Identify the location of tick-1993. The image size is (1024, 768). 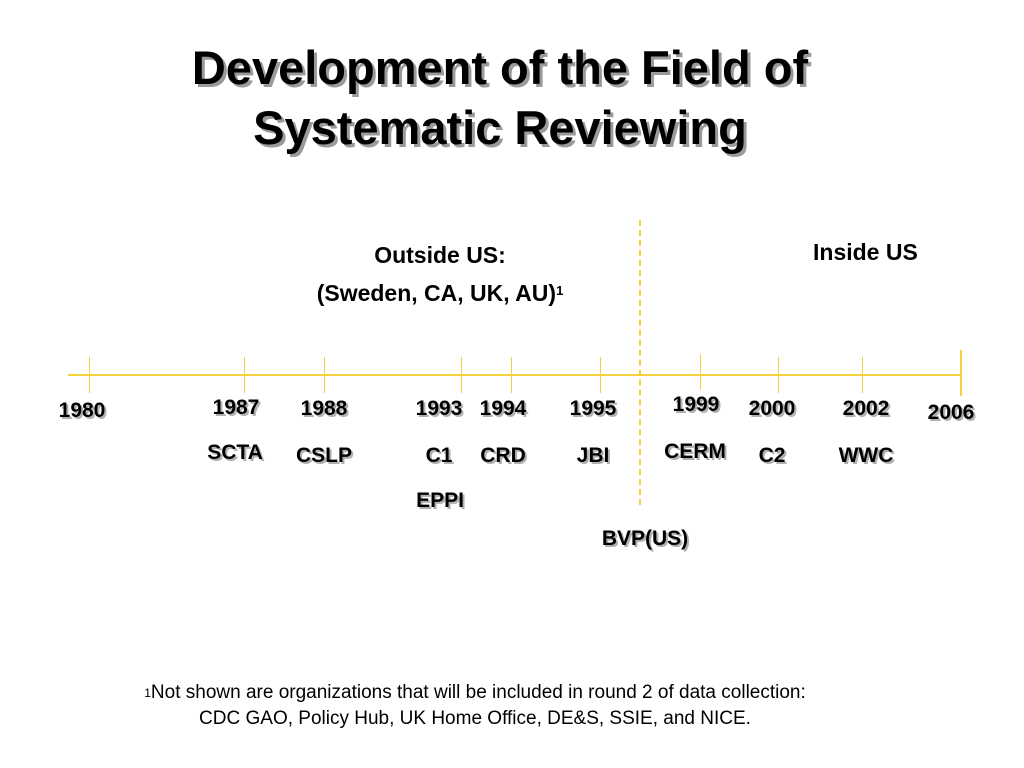
(461, 375).